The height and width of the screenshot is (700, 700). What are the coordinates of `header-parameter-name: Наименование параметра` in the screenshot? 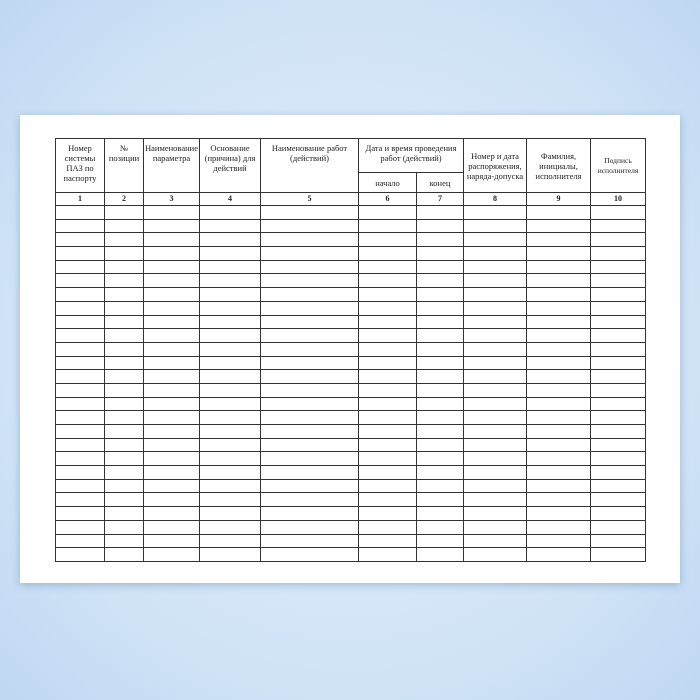 It's located at (171, 165).